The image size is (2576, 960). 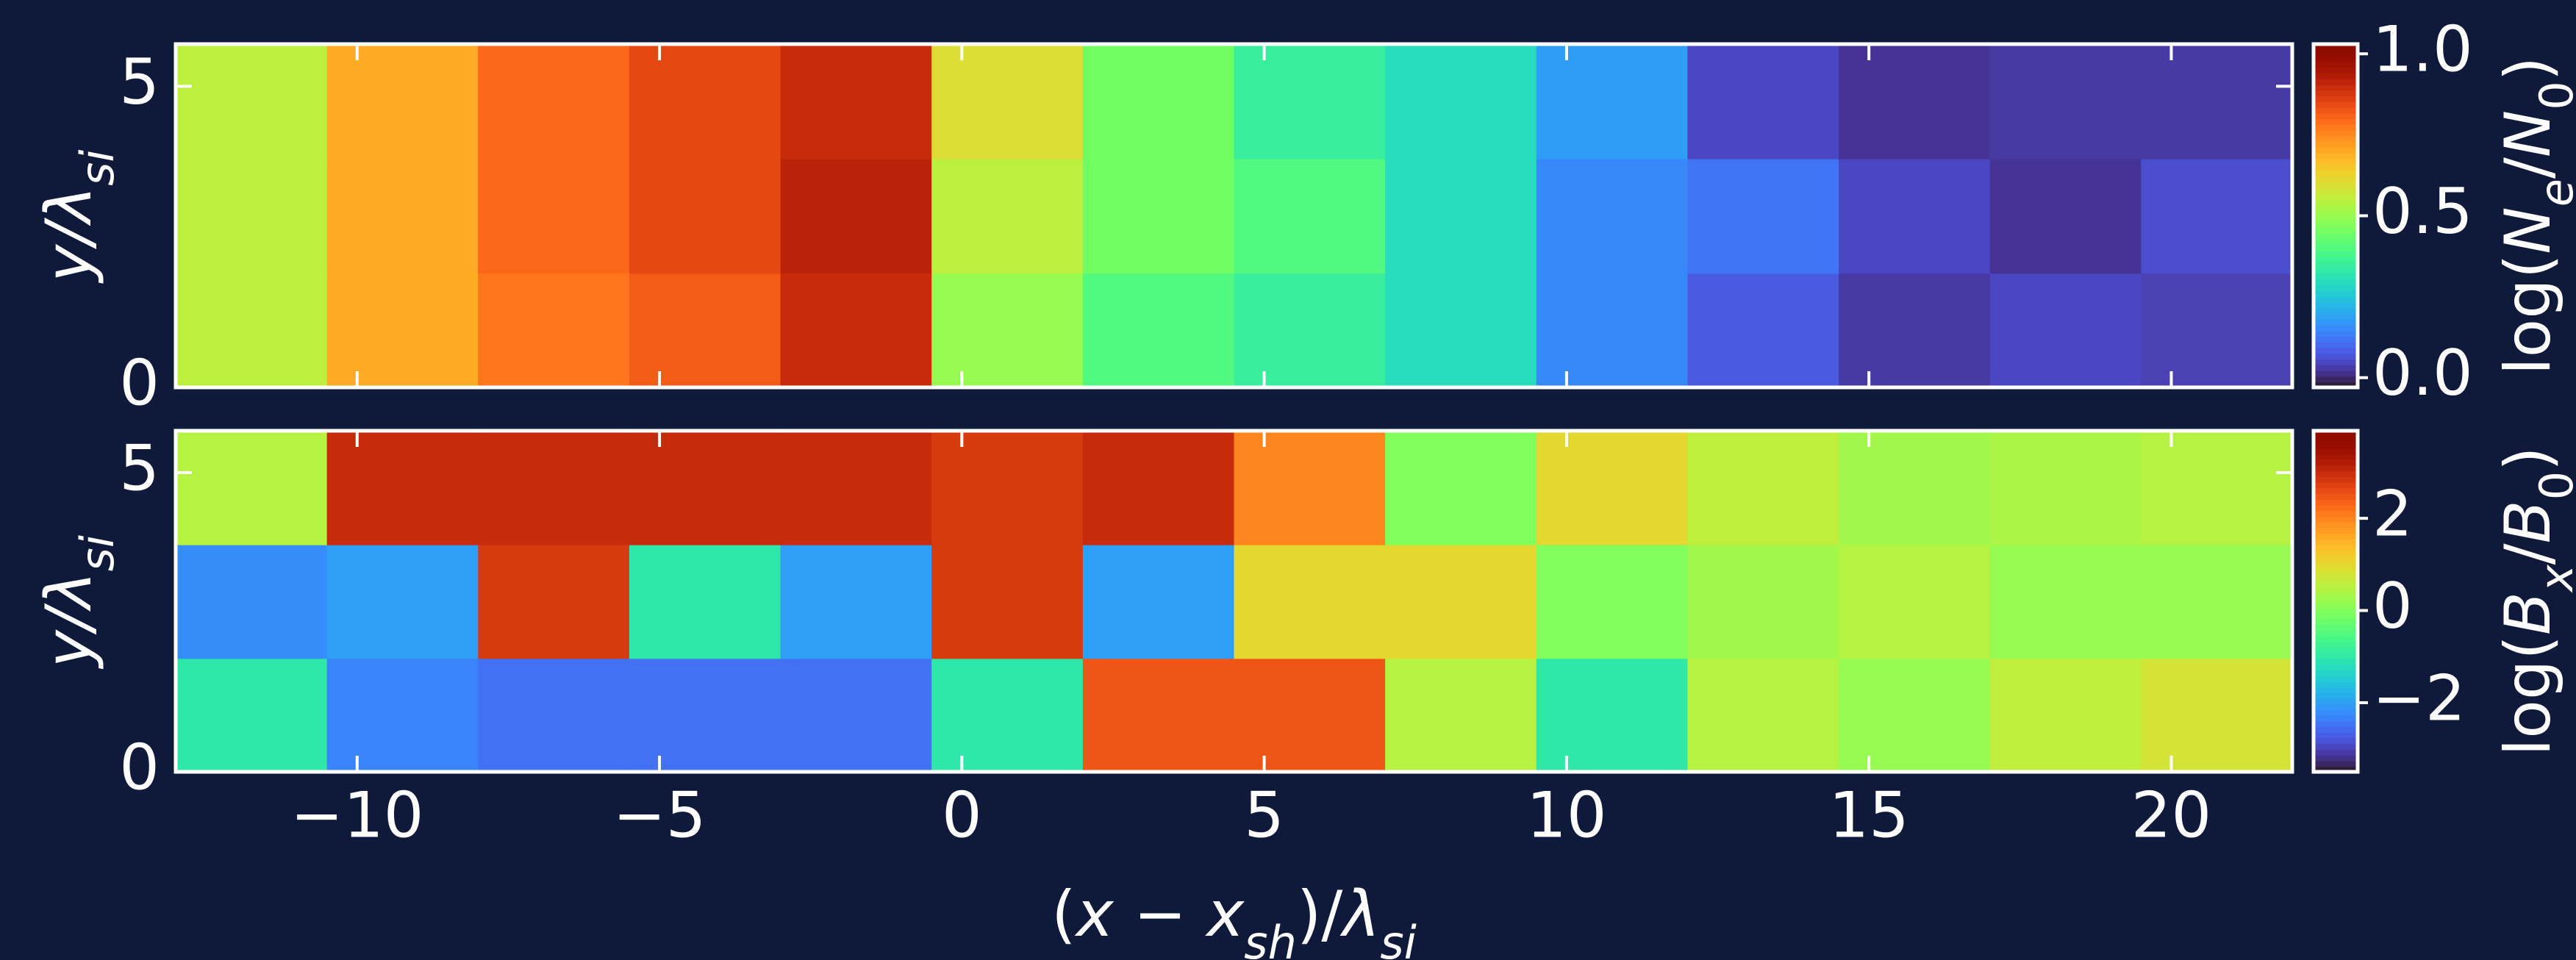 What do you see at coordinates (2528, 230) in the screenshot?
I see `label-part: N` at bounding box center [2528, 230].